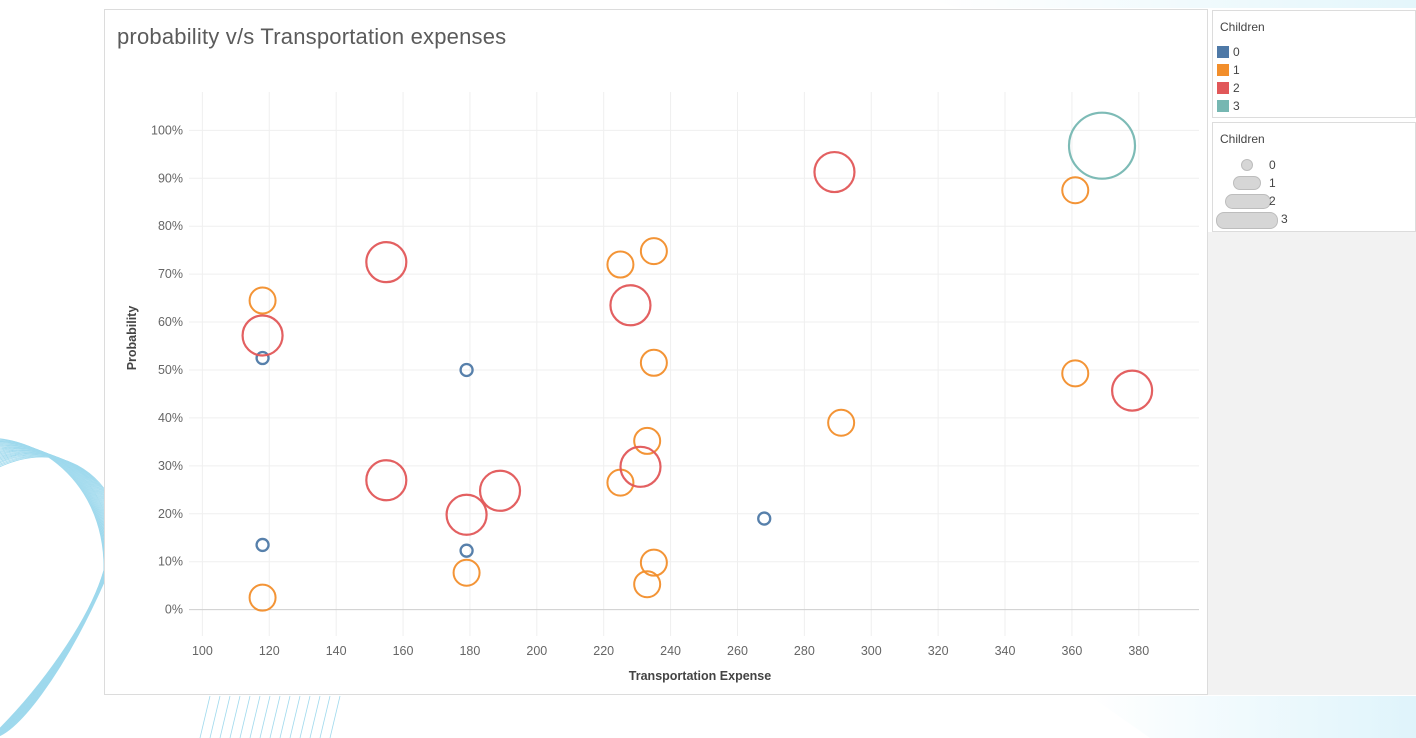 Image resolution: width=1416 pixels, height=738 pixels. What do you see at coordinates (170, 178) in the screenshot?
I see `y-tick-label: 90%` at bounding box center [170, 178].